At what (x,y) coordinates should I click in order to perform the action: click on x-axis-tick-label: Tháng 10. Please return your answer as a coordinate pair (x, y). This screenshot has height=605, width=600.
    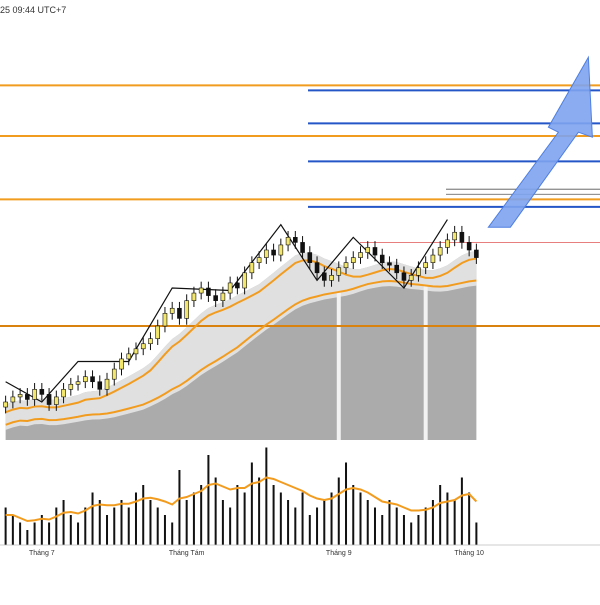
    Looking at the image, I should click on (469, 553).